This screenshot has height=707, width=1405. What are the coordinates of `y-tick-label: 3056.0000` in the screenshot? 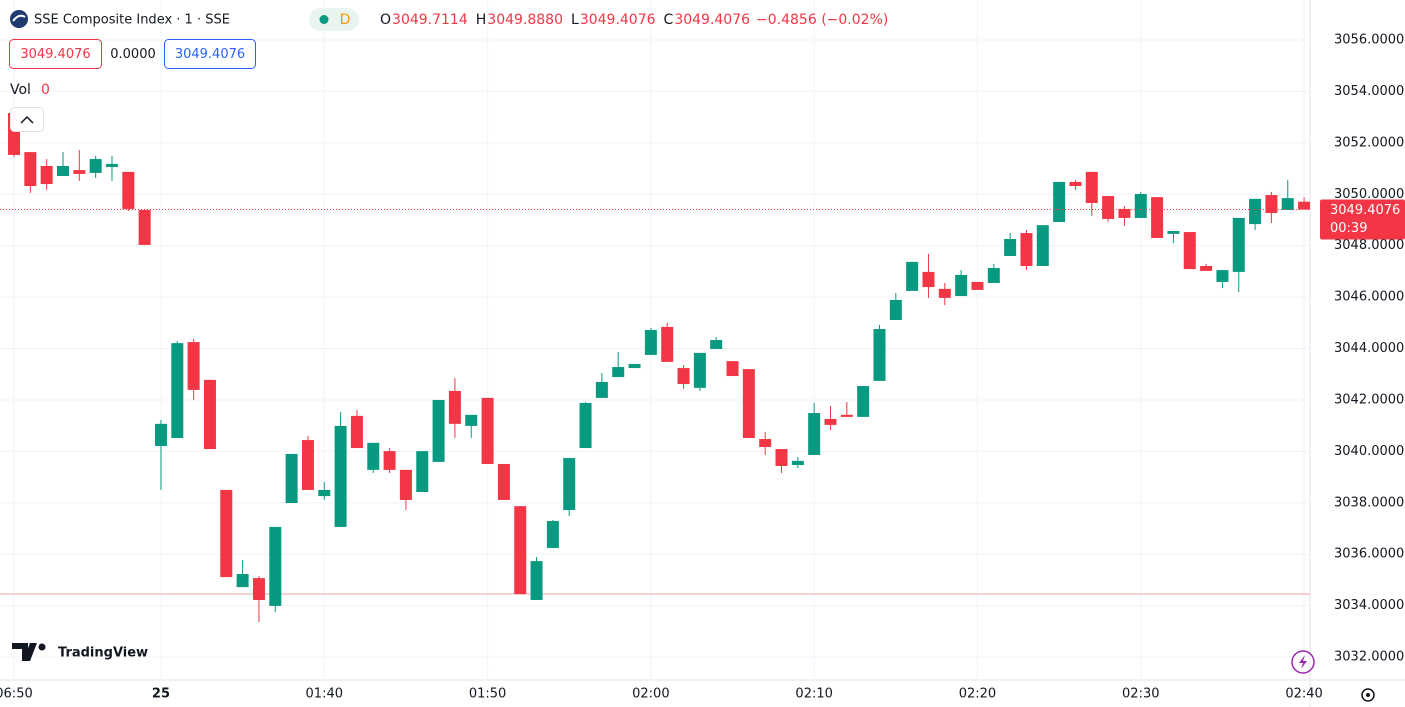 It's located at (1369, 40).